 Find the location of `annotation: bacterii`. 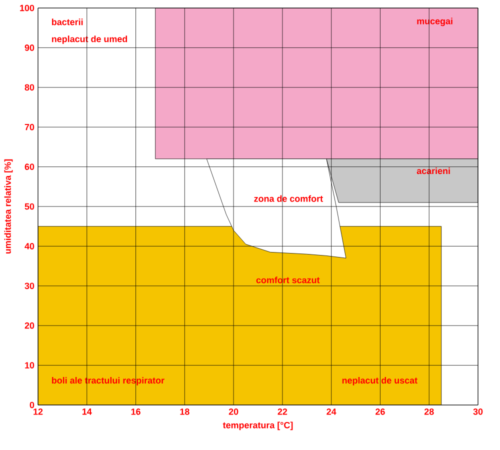

annotation: bacterii is located at coordinates (67, 22).